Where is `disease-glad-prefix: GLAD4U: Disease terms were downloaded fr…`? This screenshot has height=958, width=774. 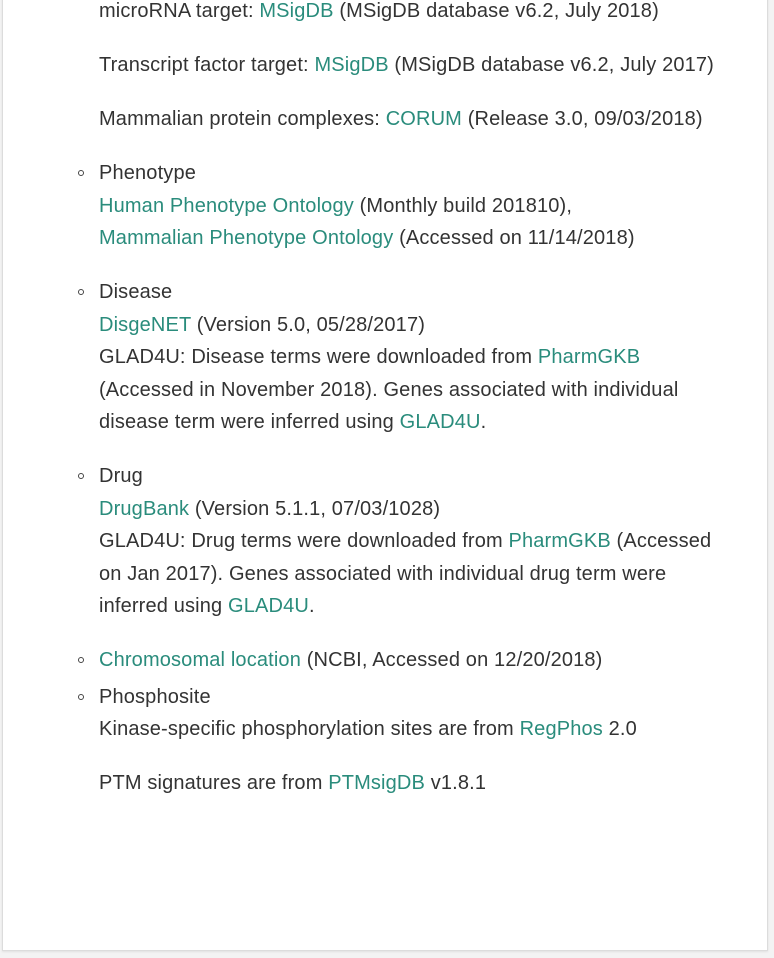 disease-glad-prefix: GLAD4U: Disease terms were downloaded fr… is located at coordinates (318, 357).